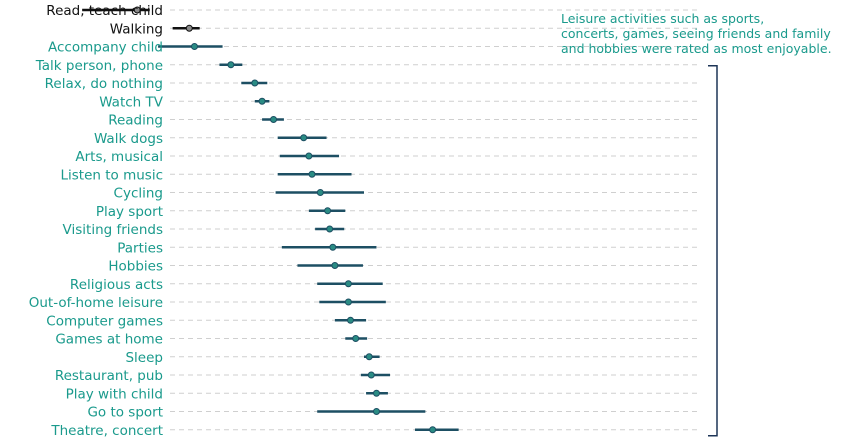 This screenshot has width=855, height=447. What do you see at coordinates (104, 84) in the screenshot?
I see `category-label-relax-do-nothing: Relax, do nothing` at bounding box center [104, 84].